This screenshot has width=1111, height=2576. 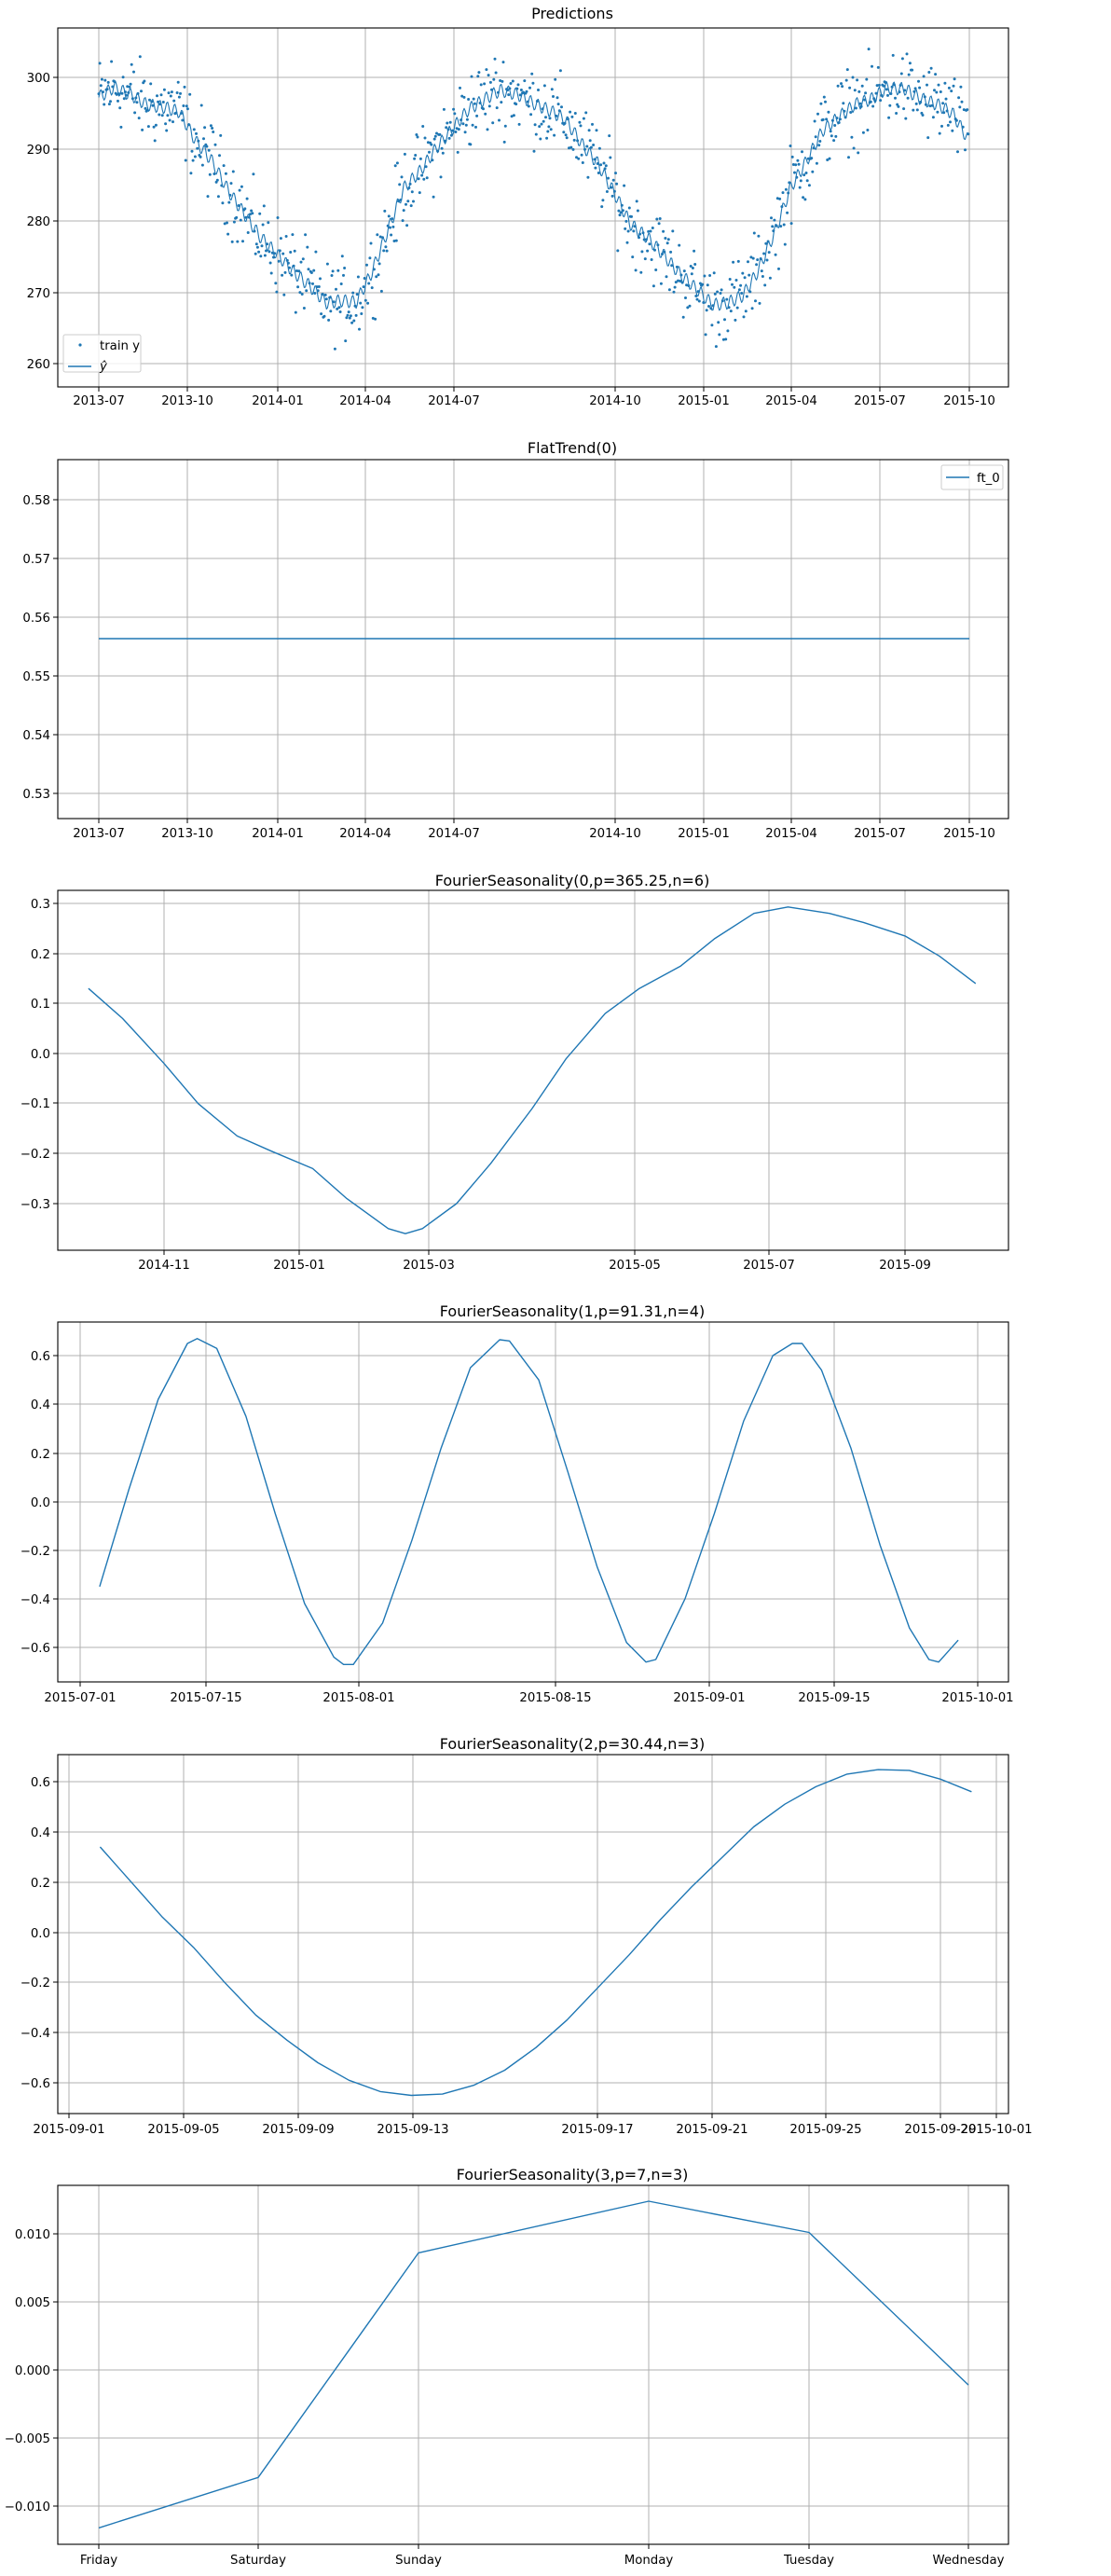 I want to click on svg-text: 0.1, so click(x=40, y=1005).